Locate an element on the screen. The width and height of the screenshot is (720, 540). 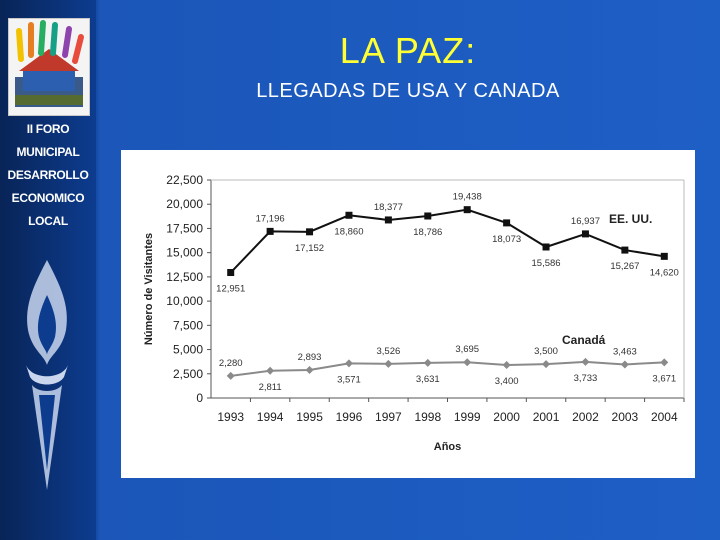
x-tick-label: 1996 is located at coordinates (349, 417).